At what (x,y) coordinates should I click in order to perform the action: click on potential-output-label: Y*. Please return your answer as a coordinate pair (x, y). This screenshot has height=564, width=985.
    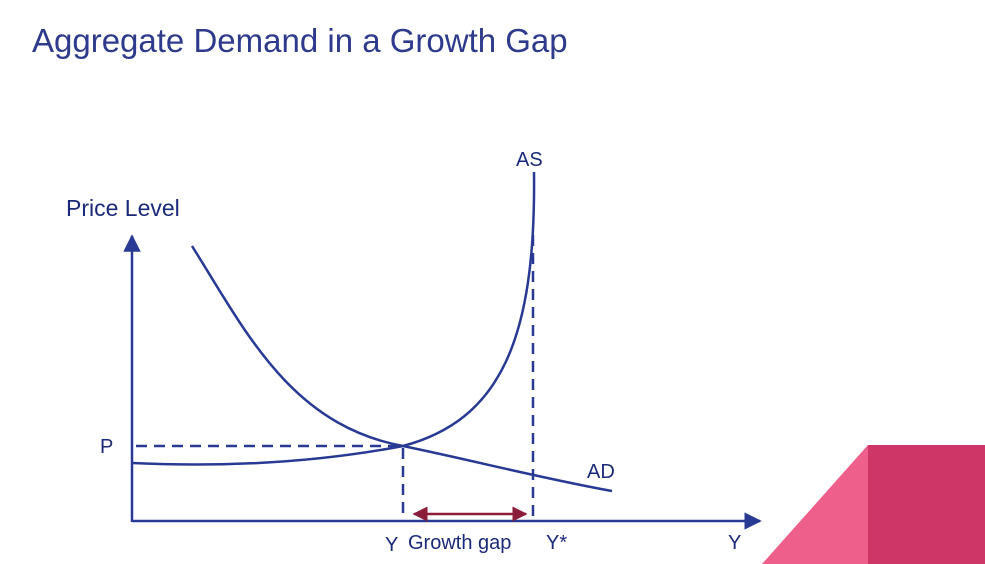
    Looking at the image, I should click on (556, 543).